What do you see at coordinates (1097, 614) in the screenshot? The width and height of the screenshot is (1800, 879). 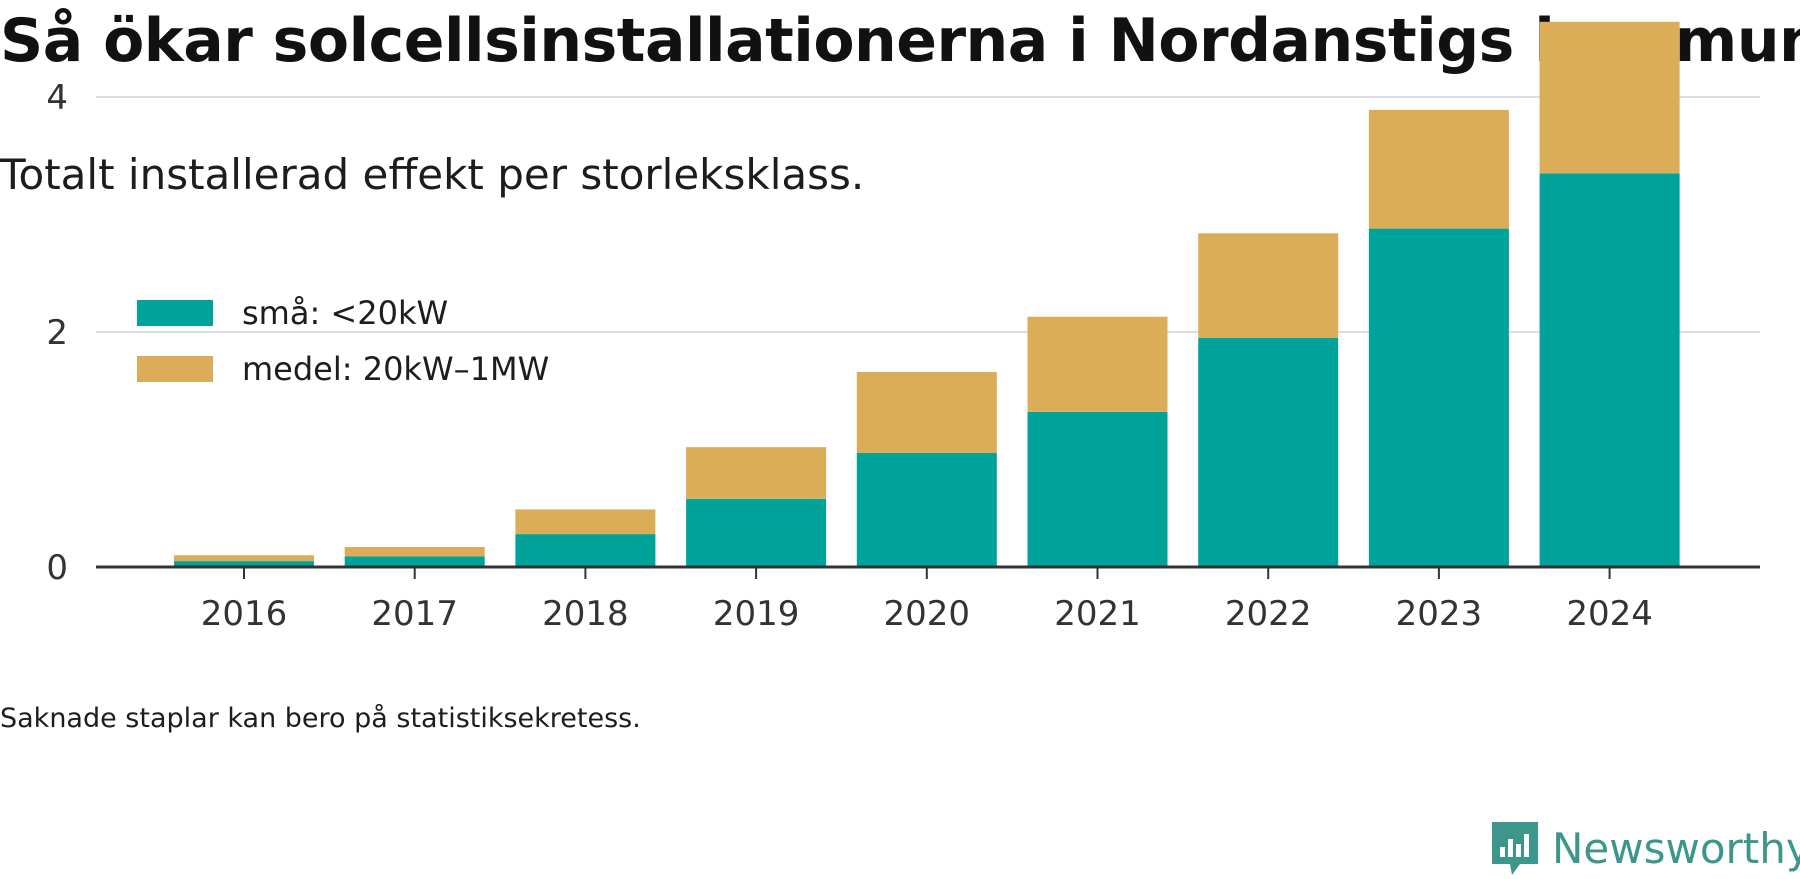 I see `x-tick-label: 2021` at bounding box center [1097, 614].